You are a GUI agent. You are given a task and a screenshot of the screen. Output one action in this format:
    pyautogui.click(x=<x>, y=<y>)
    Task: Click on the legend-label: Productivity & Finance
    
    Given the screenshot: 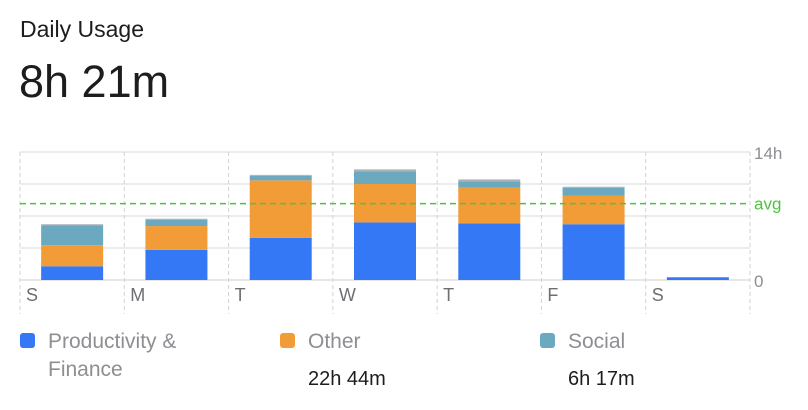 What is the action you would take?
    pyautogui.click(x=112, y=355)
    